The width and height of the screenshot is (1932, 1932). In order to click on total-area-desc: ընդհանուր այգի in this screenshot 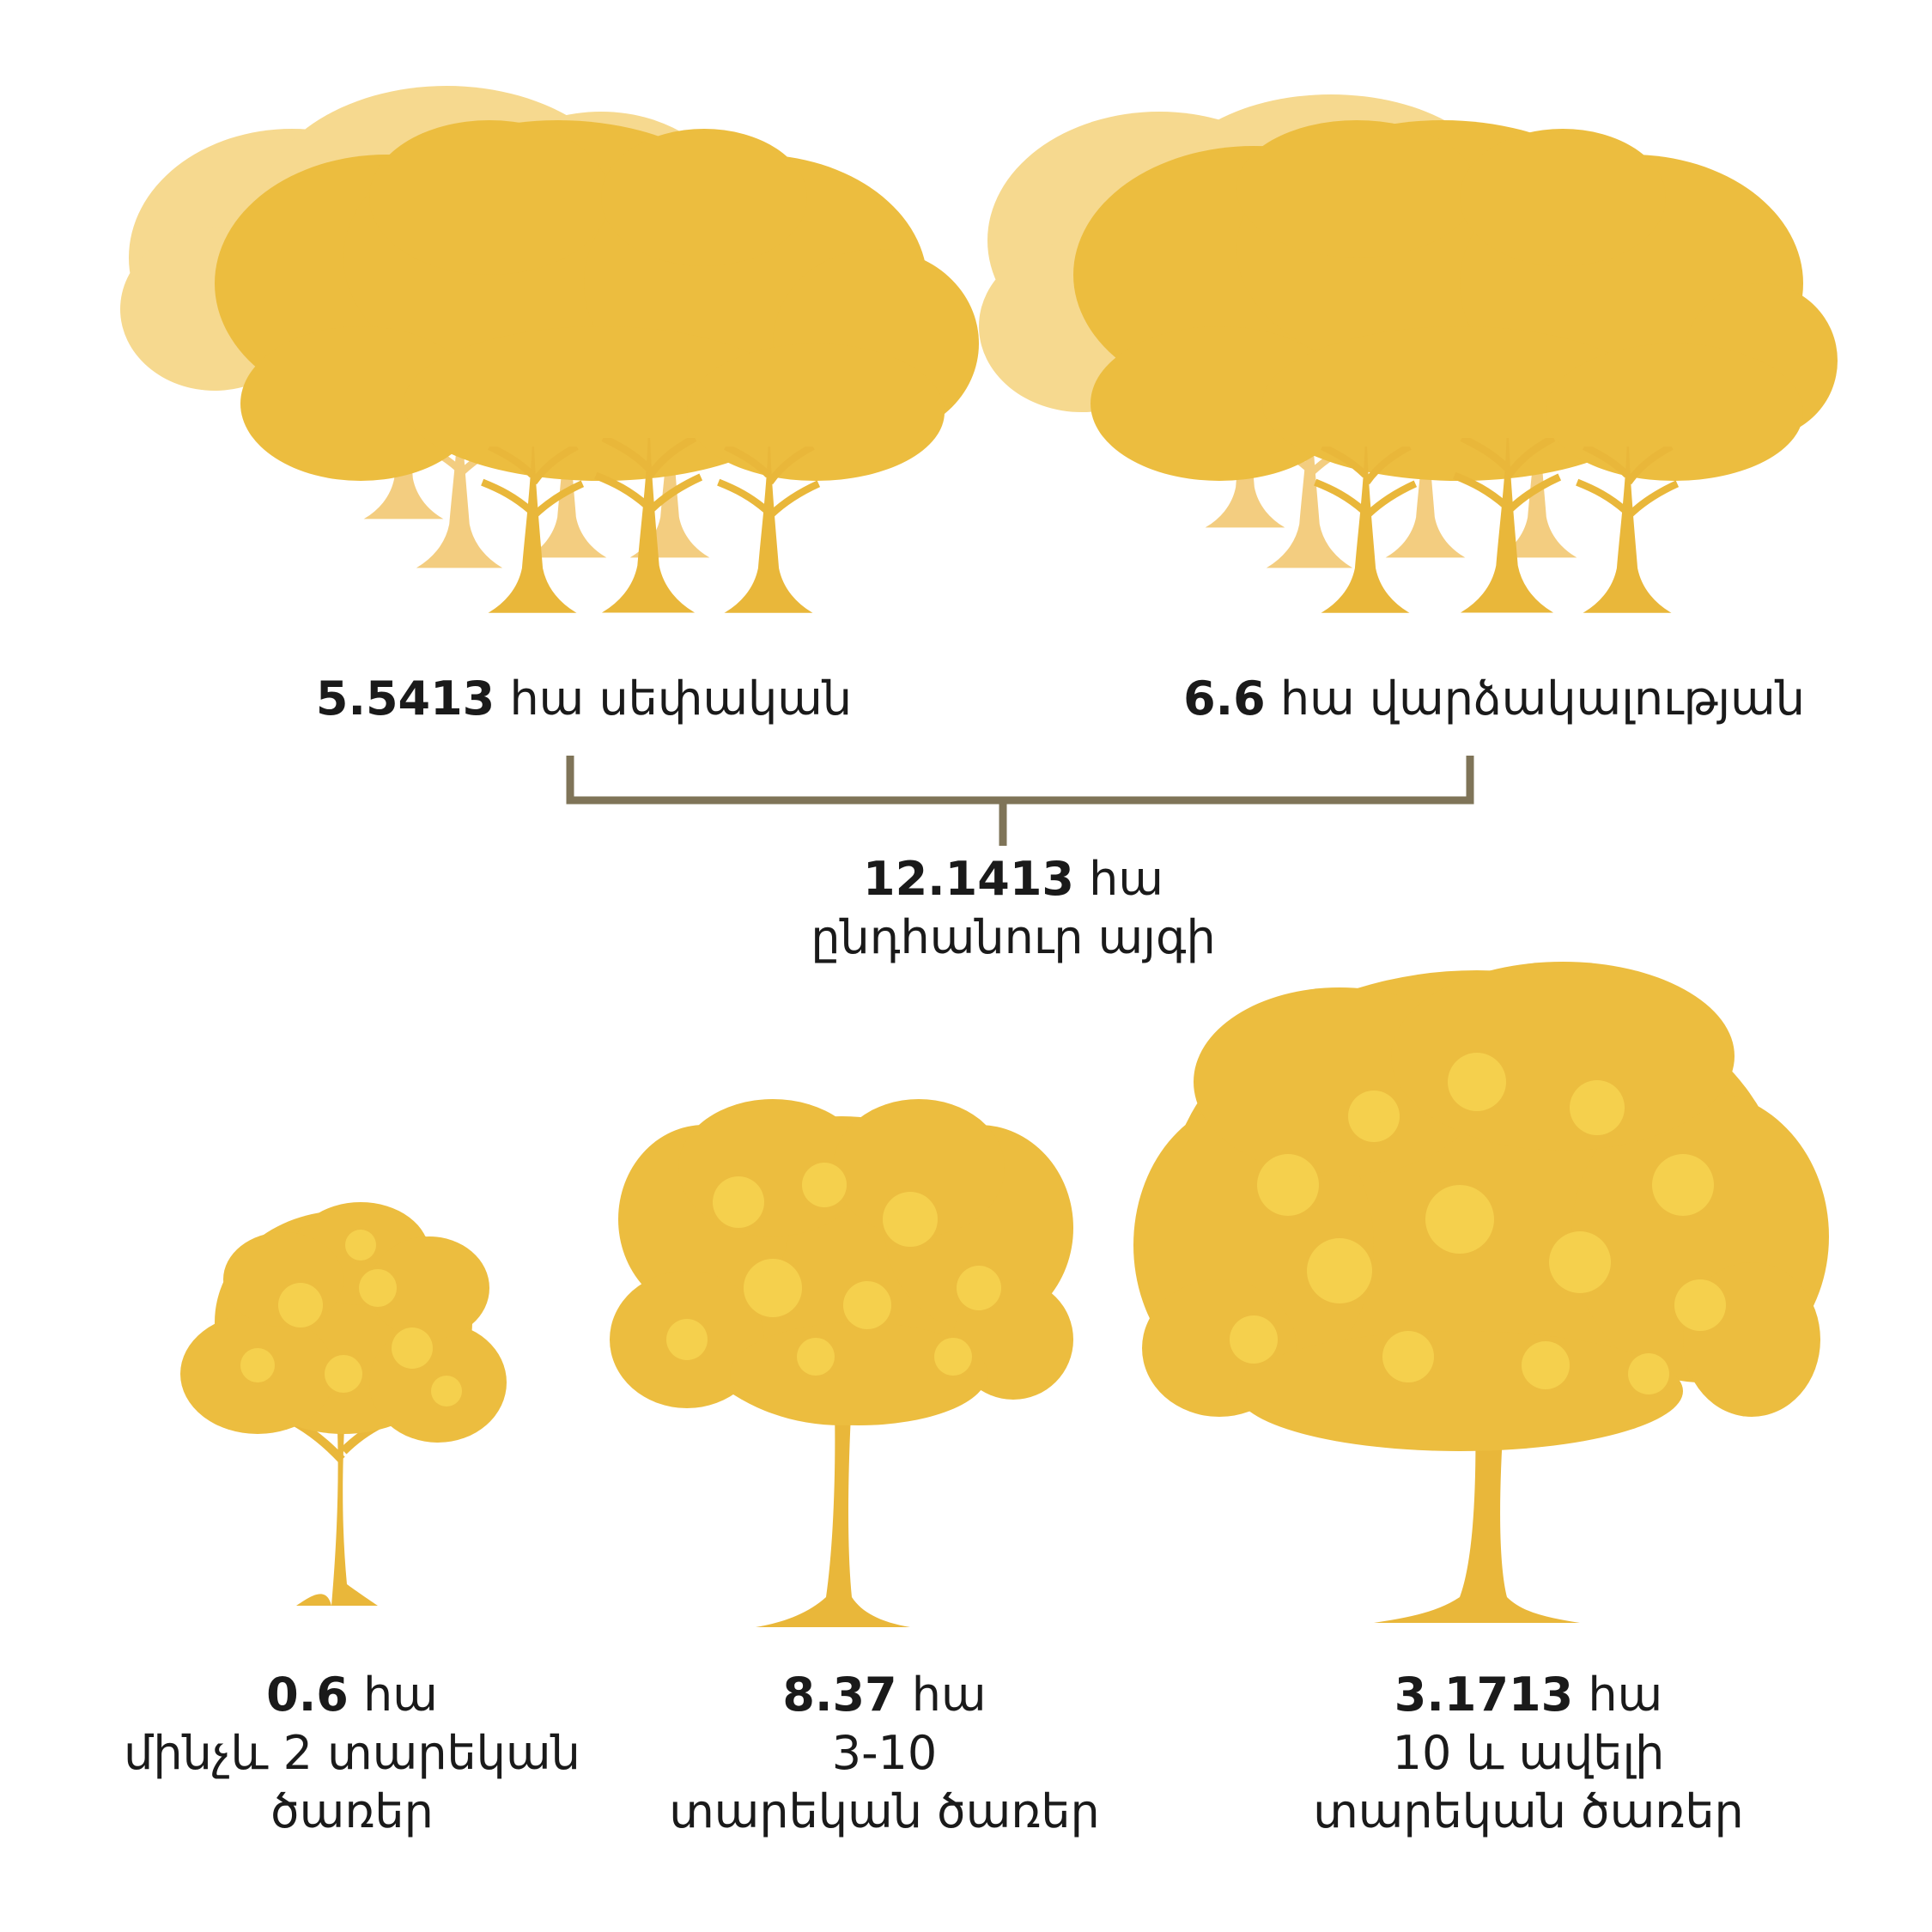, I will do `click(1013, 937)`.